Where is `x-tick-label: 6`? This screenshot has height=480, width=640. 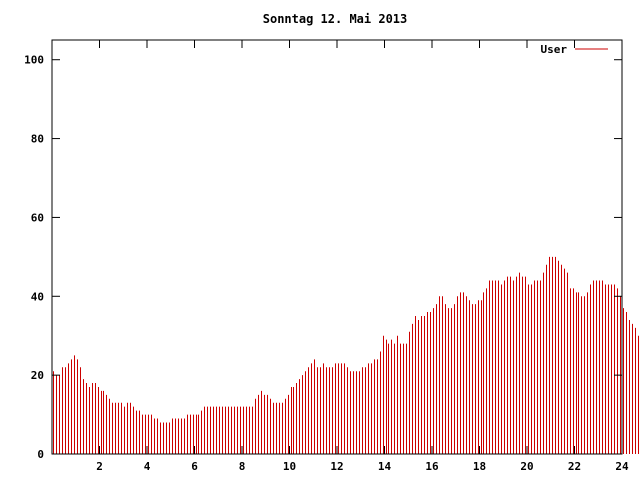 x-tick-label: 6 is located at coordinates (194, 466).